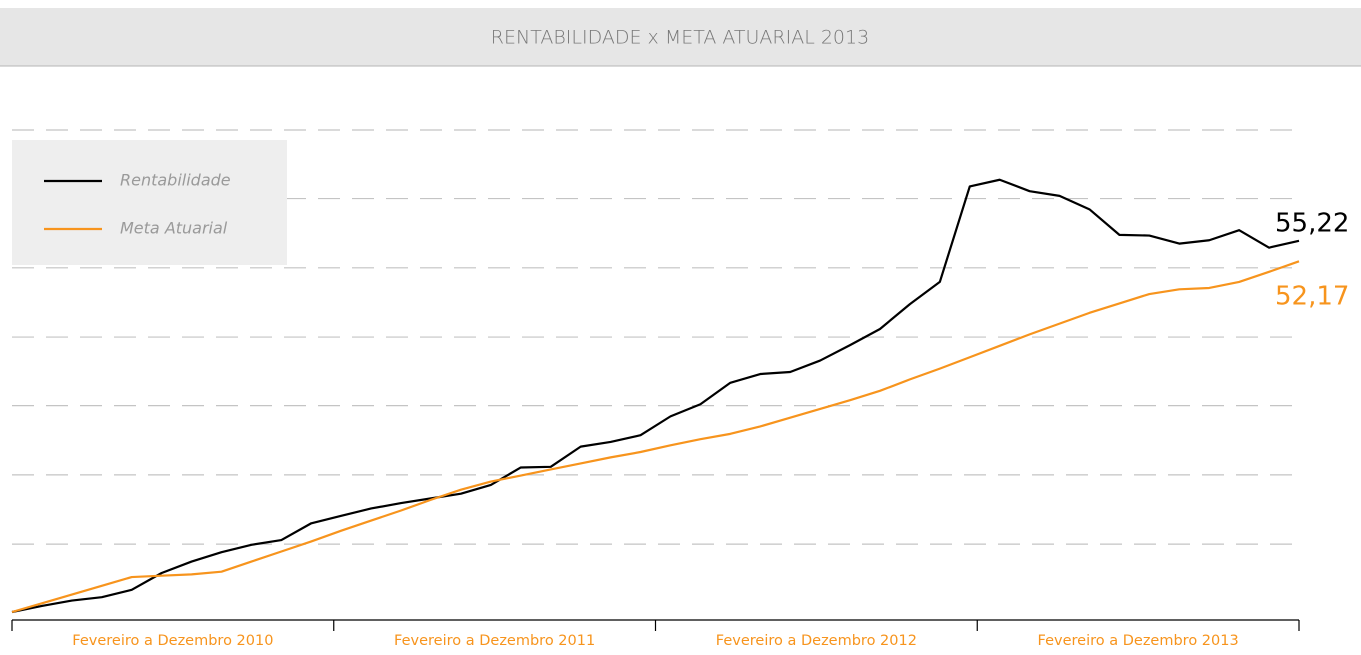  What do you see at coordinates (494, 641) in the screenshot?
I see `x-tick-label: Fevereiro a Dezembro 2011` at bounding box center [494, 641].